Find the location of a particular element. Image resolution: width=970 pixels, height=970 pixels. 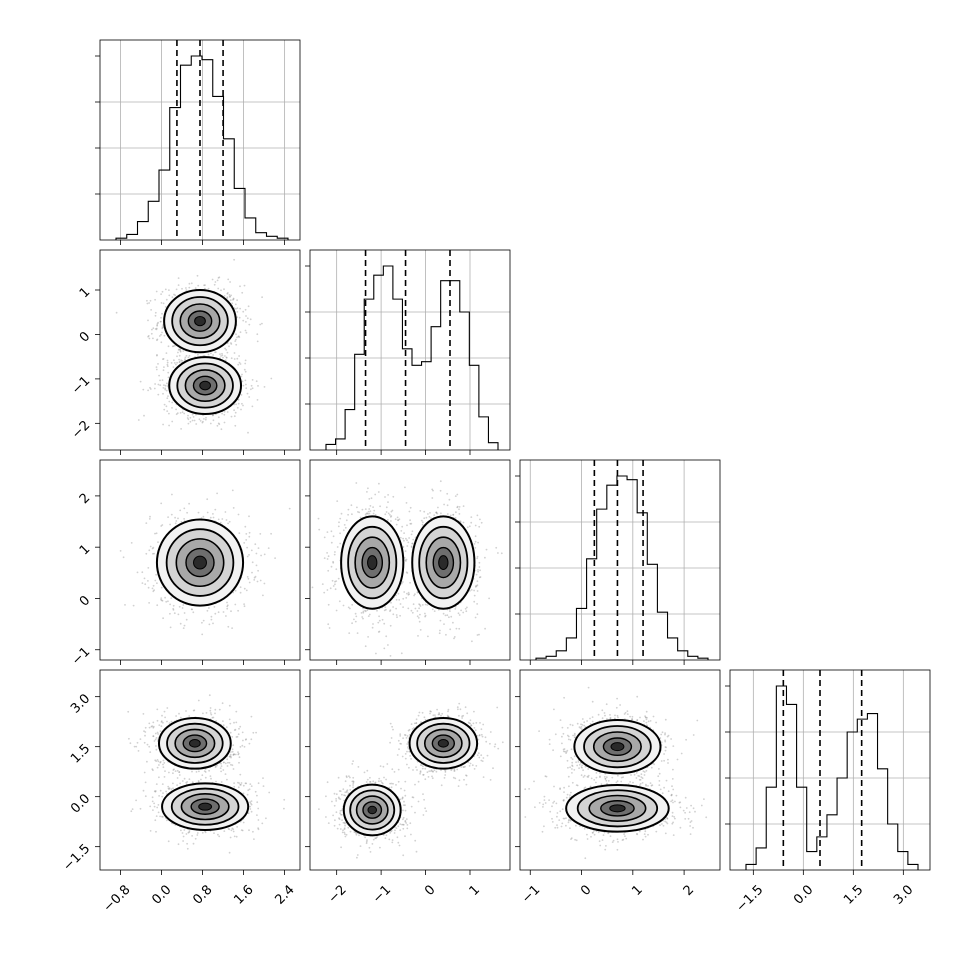

axes-frame is located at coordinates (200, 560).